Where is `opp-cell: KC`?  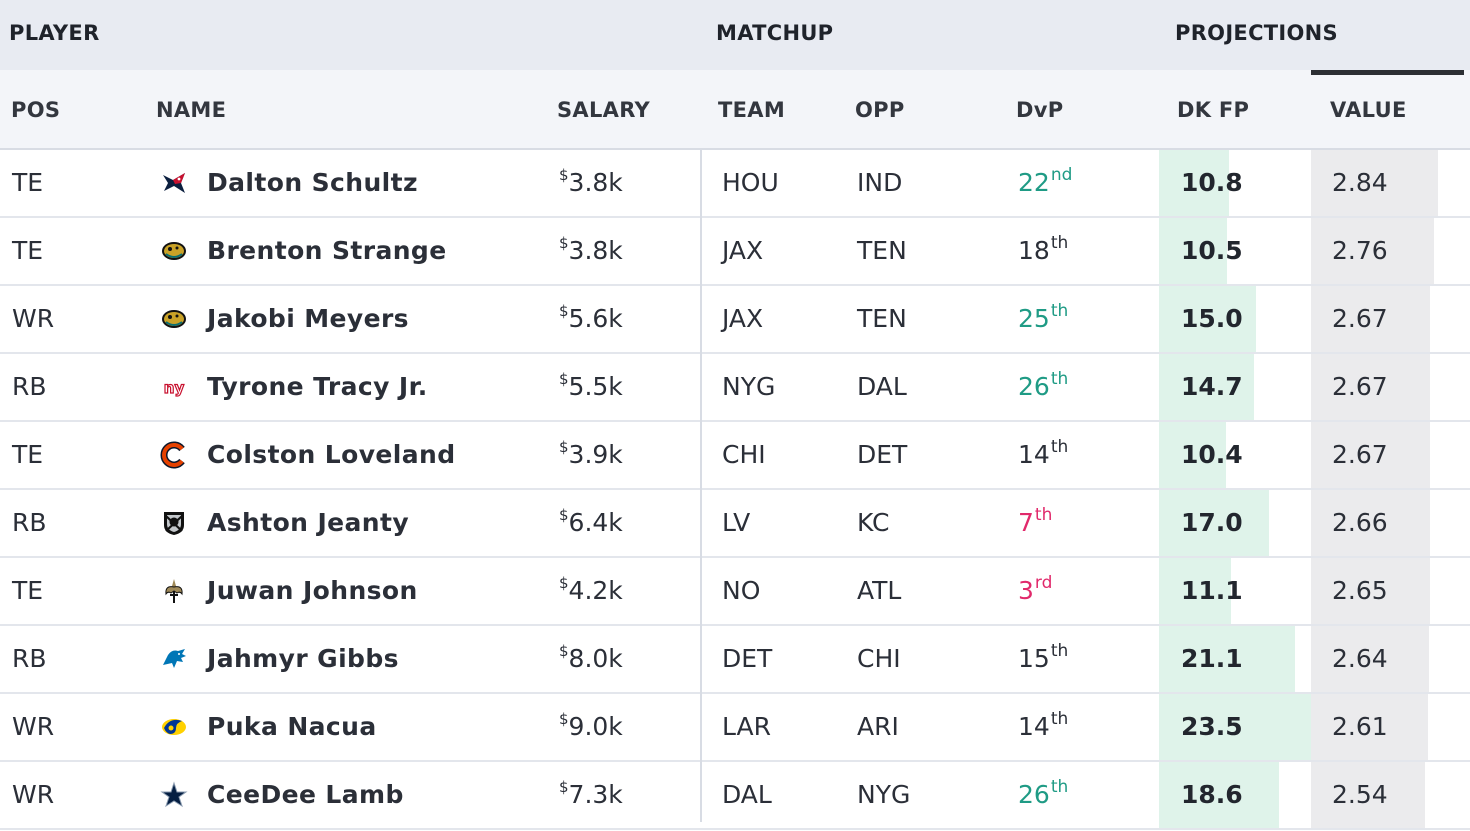 opp-cell: KC is located at coordinates (873, 522).